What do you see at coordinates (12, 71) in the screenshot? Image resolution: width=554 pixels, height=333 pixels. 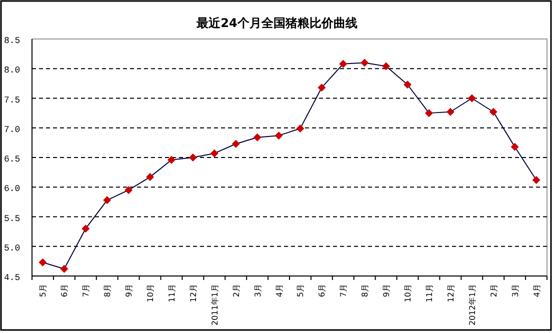 I see `y-tick-label: 8.0` at bounding box center [12, 71].